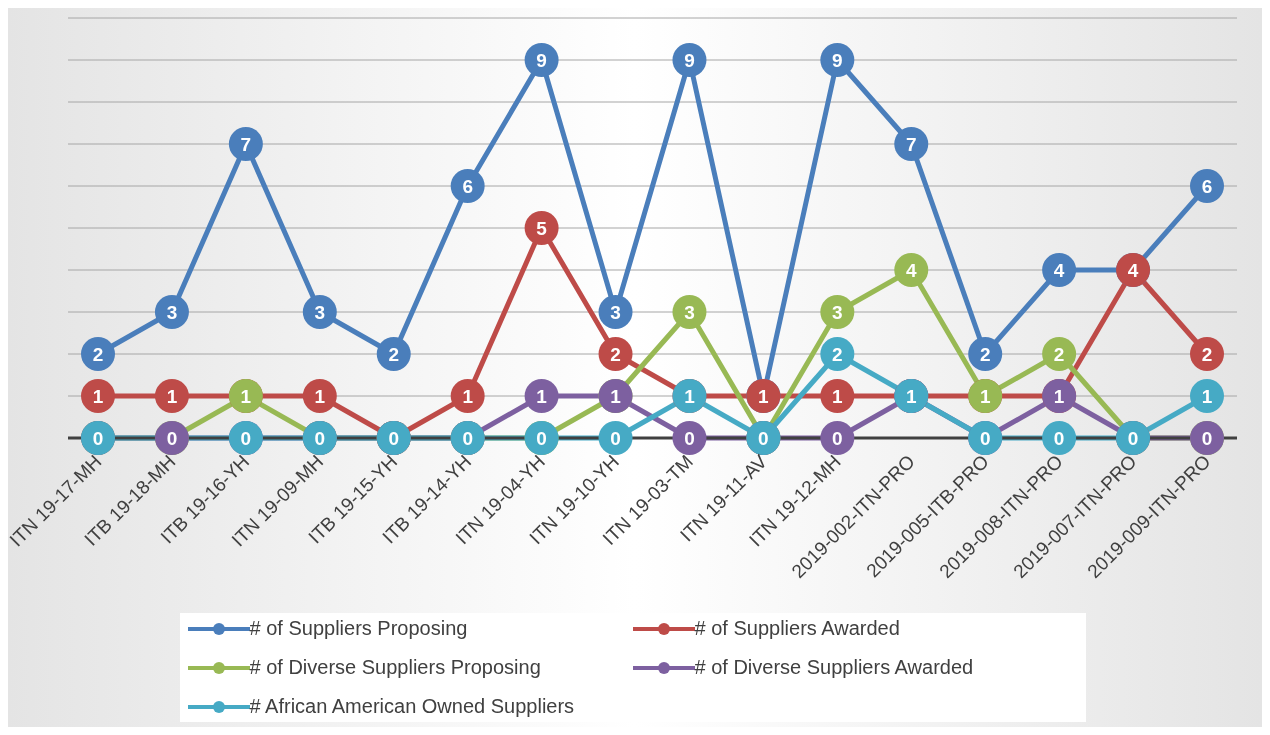 This screenshot has height=735, width=1270. What do you see at coordinates (395, 667) in the screenshot?
I see `legend-label: # of Diverse Suppliers Proposing` at bounding box center [395, 667].